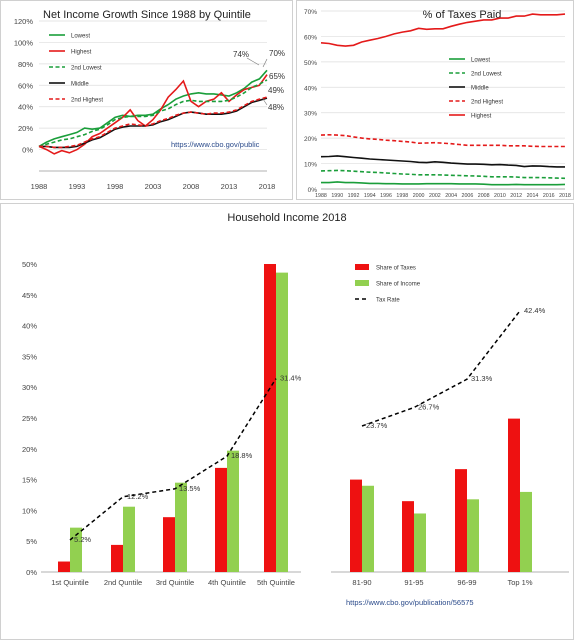  Describe the element at coordinates (519, 582) in the screenshot. I see `x-tick-label: Top 1%` at that location.